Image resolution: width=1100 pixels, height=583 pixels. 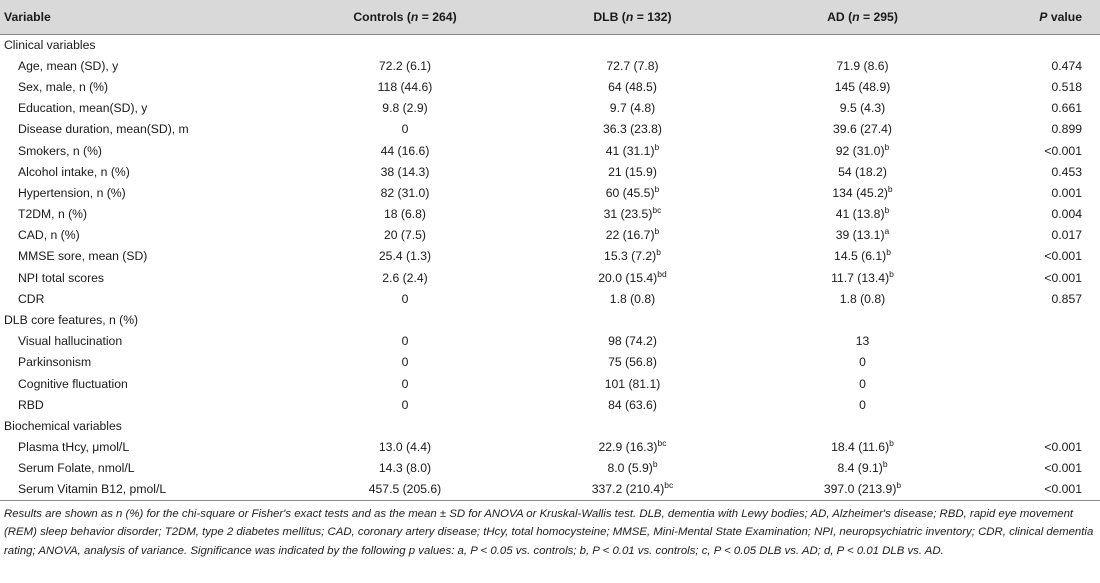 What do you see at coordinates (74, 447) in the screenshot?
I see `row-label-value: Plasma tHcy, μmol/L` at bounding box center [74, 447].